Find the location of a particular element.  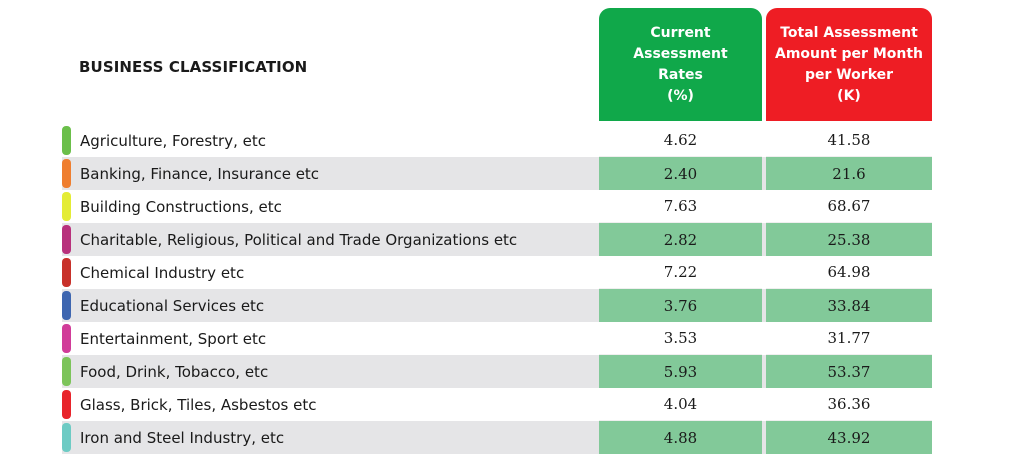

business-classification-label: Entertainment, Sport etc is located at coordinates (173, 338).